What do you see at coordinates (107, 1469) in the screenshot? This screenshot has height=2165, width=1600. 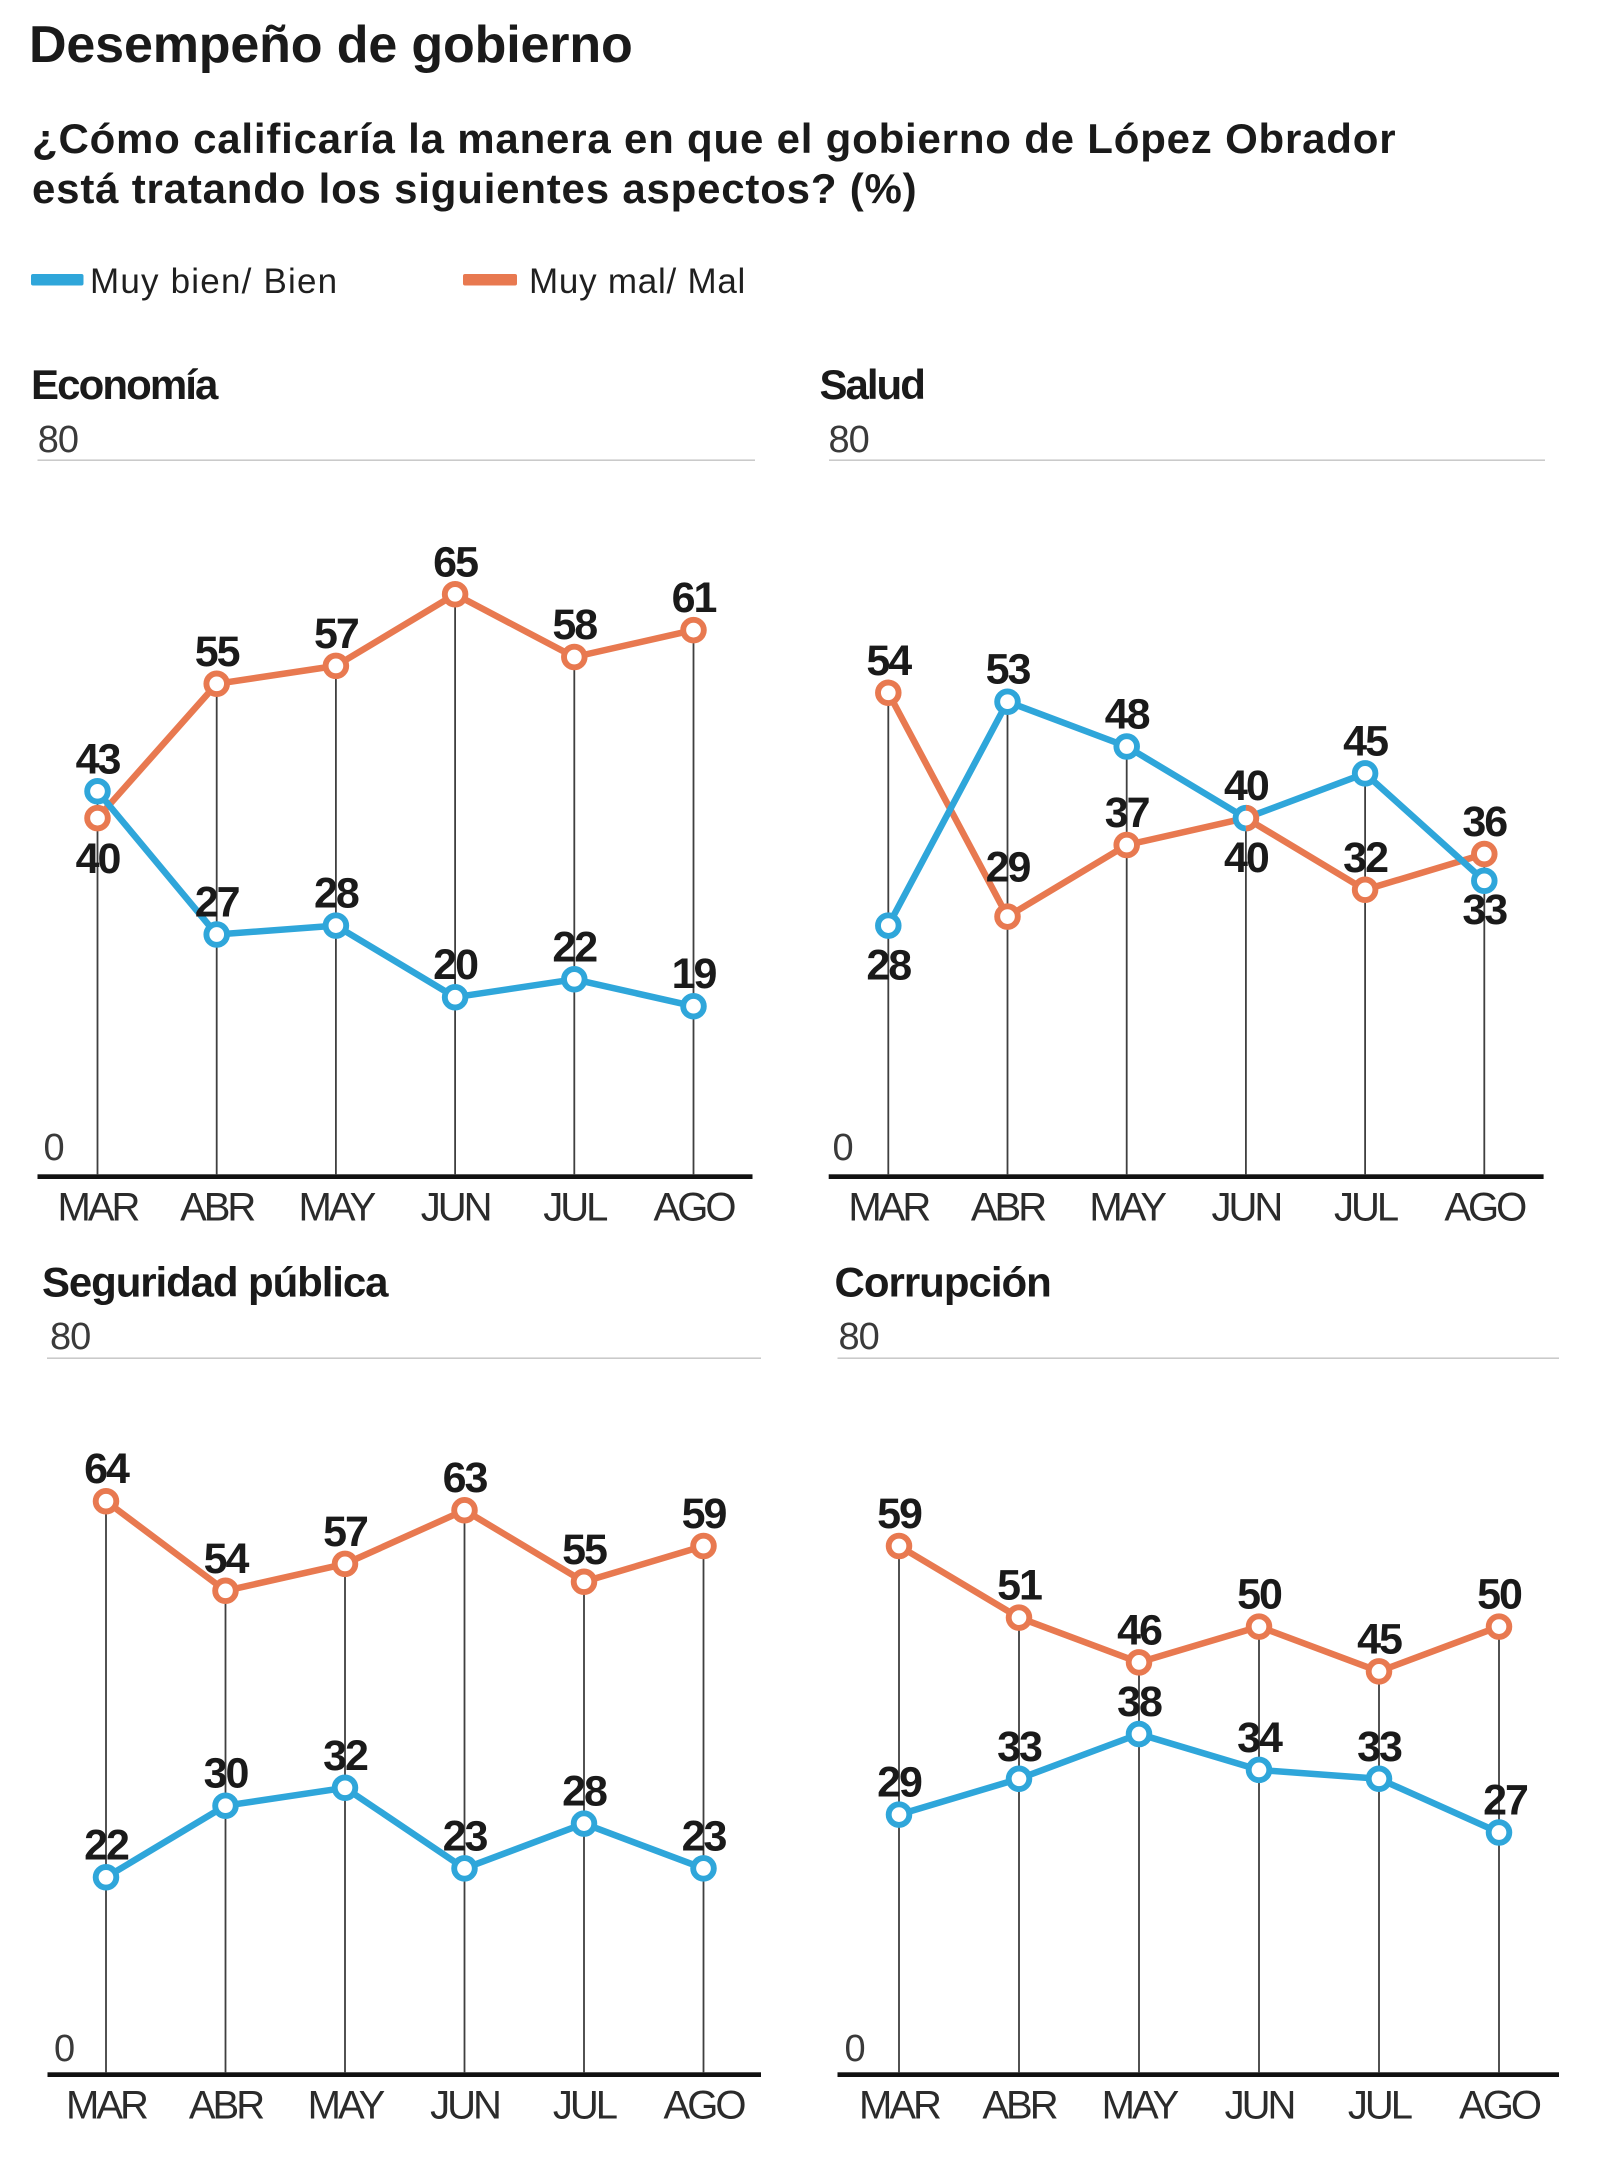 I see `svg-text: 64` at bounding box center [107, 1469].